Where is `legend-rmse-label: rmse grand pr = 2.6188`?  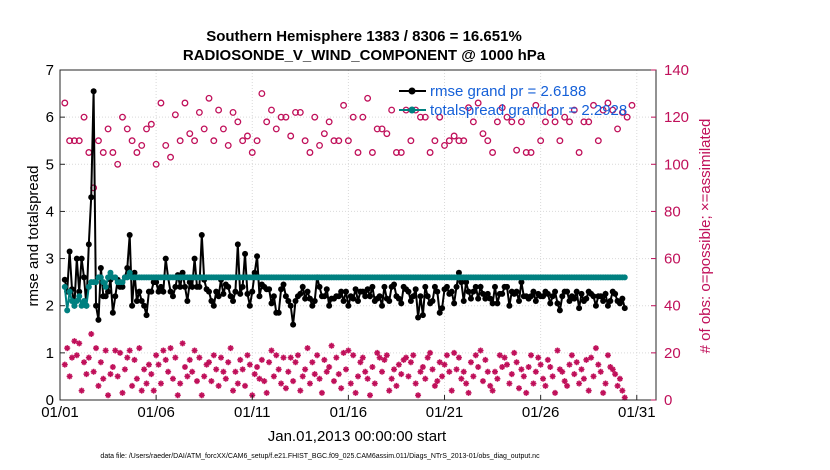
legend-rmse-label: rmse grand pr = 2.6188 is located at coordinates (508, 91).